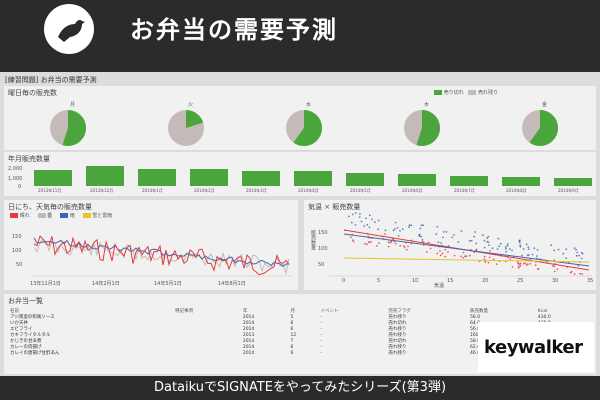  I want to click on table-cell: カレイの唐揚げ甘酢あん, so click(35, 353).